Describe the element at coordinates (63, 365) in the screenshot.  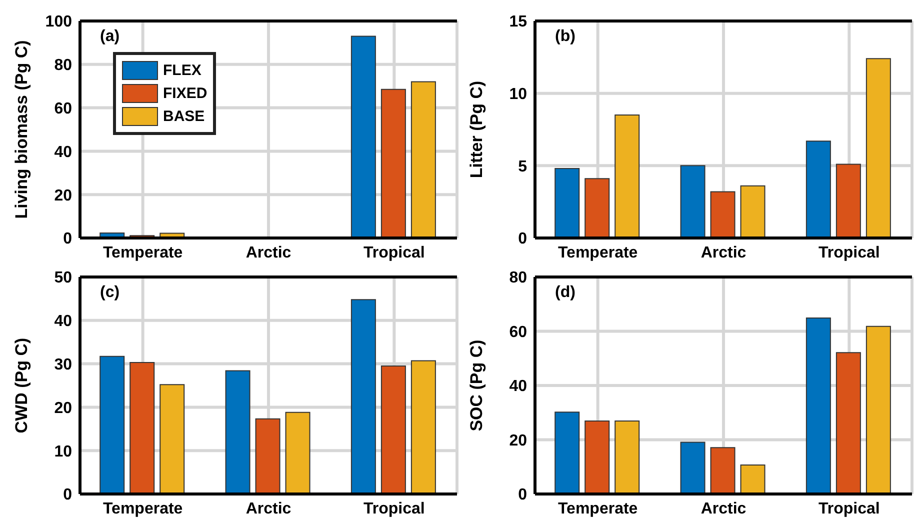
I see `y-tick-label: 30` at that location.